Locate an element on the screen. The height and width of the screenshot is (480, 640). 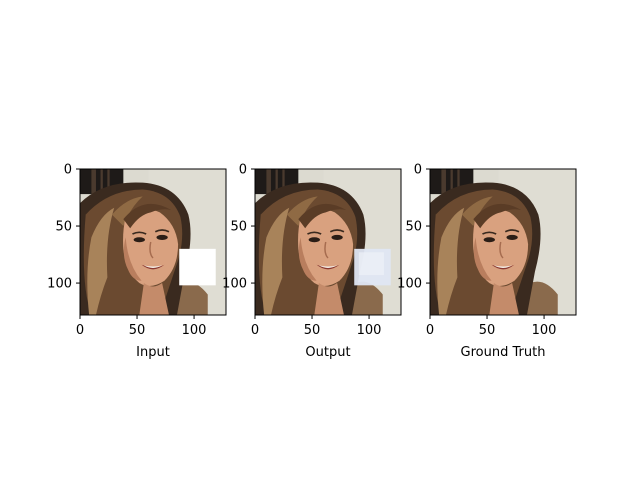
x-axis-label-output: Output is located at coordinates (327, 352).